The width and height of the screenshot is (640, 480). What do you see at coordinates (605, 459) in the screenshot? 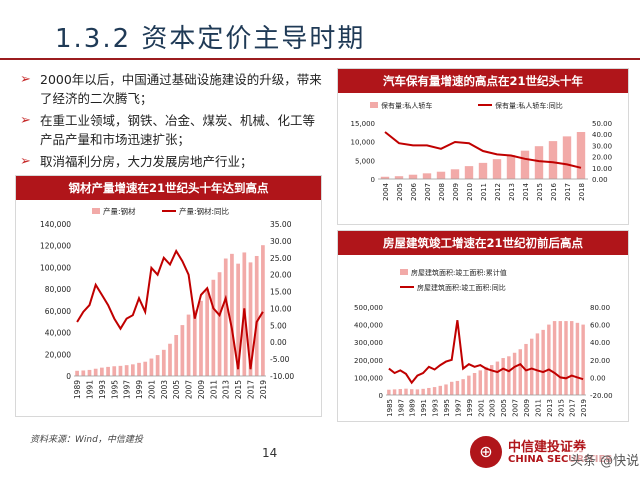
I see `watermark: 头条 @快说` at bounding box center [605, 459].